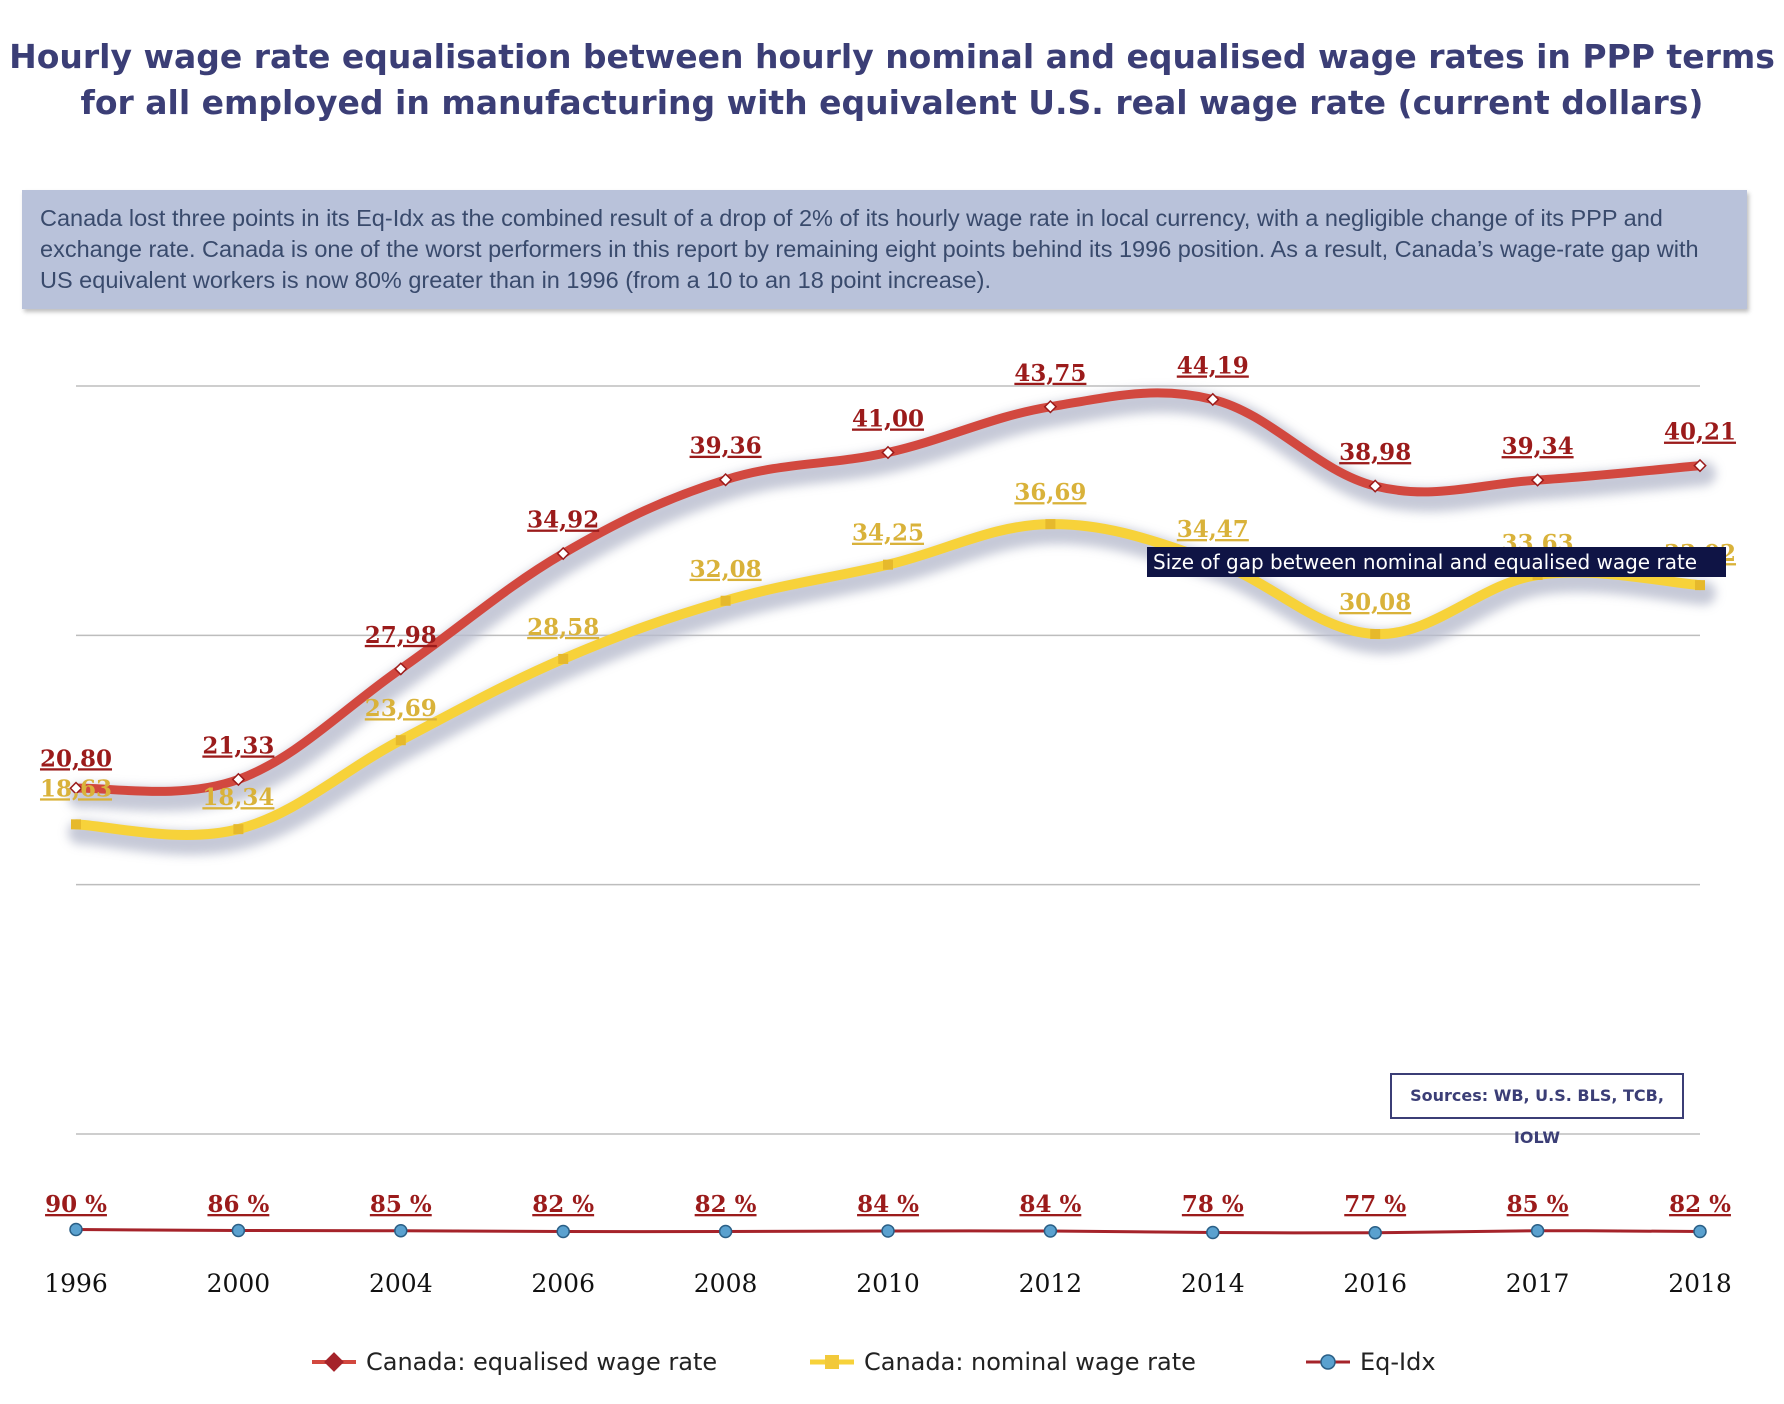 This screenshot has height=1404, width=1784. I want to click on x-tick-label: 2016, so click(1375, 1283).